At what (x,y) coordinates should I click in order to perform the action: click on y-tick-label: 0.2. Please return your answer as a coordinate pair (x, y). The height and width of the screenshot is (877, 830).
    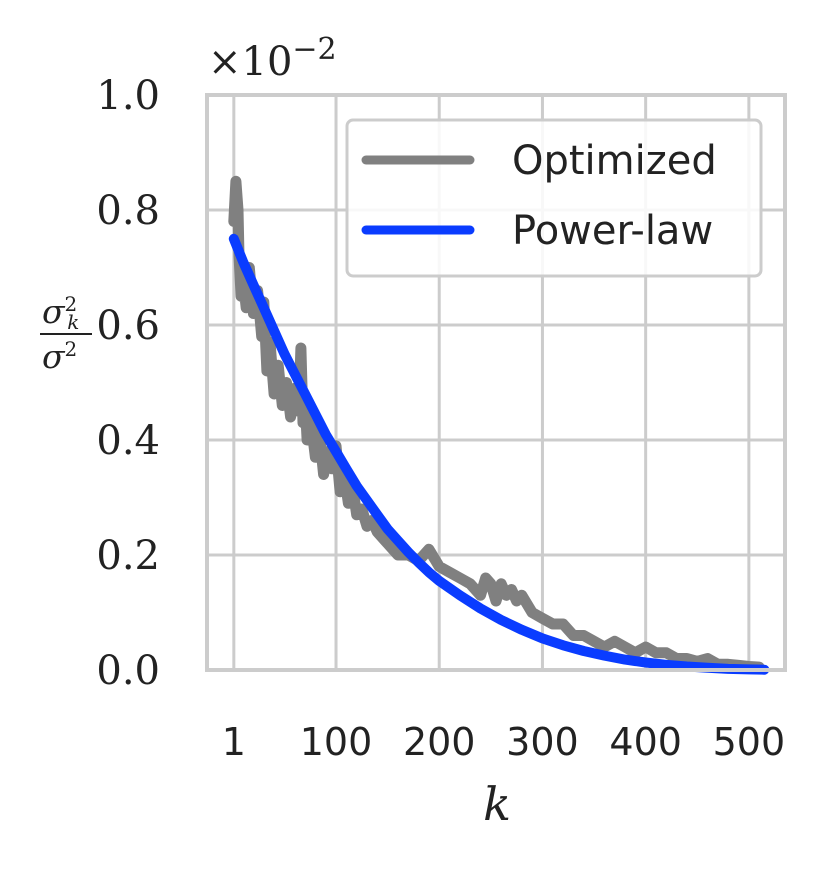
    Looking at the image, I should click on (128, 556).